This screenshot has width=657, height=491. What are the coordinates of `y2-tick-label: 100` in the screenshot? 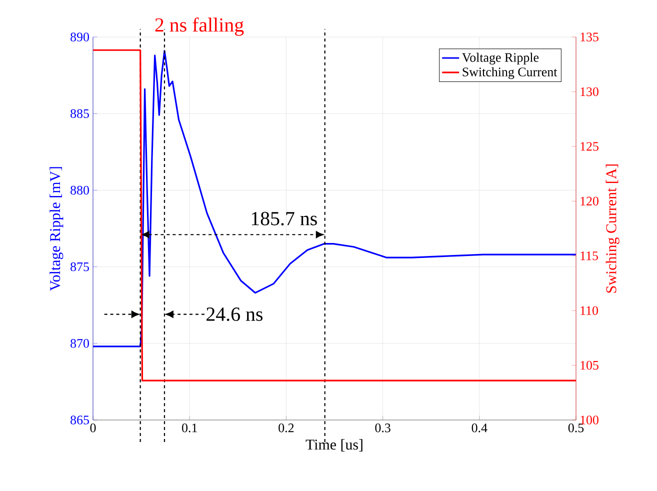 It's located at (589, 420).